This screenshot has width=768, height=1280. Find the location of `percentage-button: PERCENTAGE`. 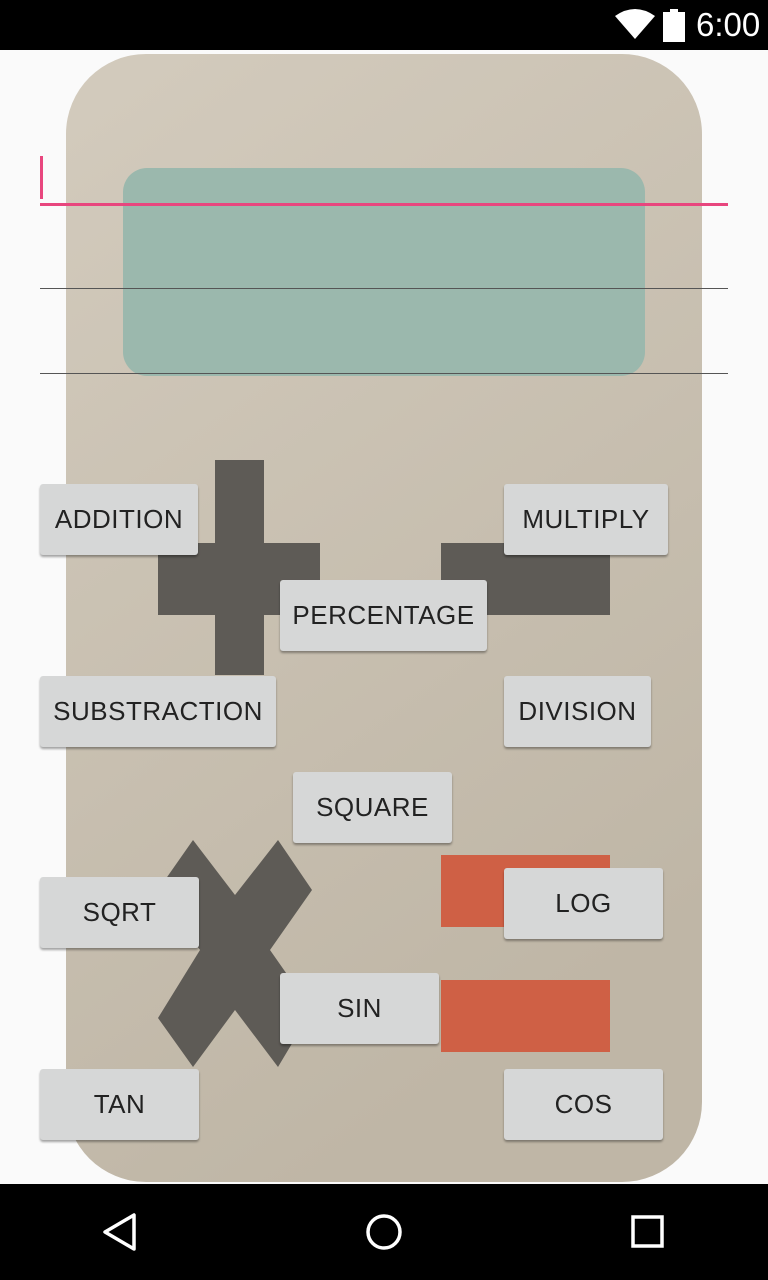

percentage-button: PERCENTAGE is located at coordinates (383, 615).